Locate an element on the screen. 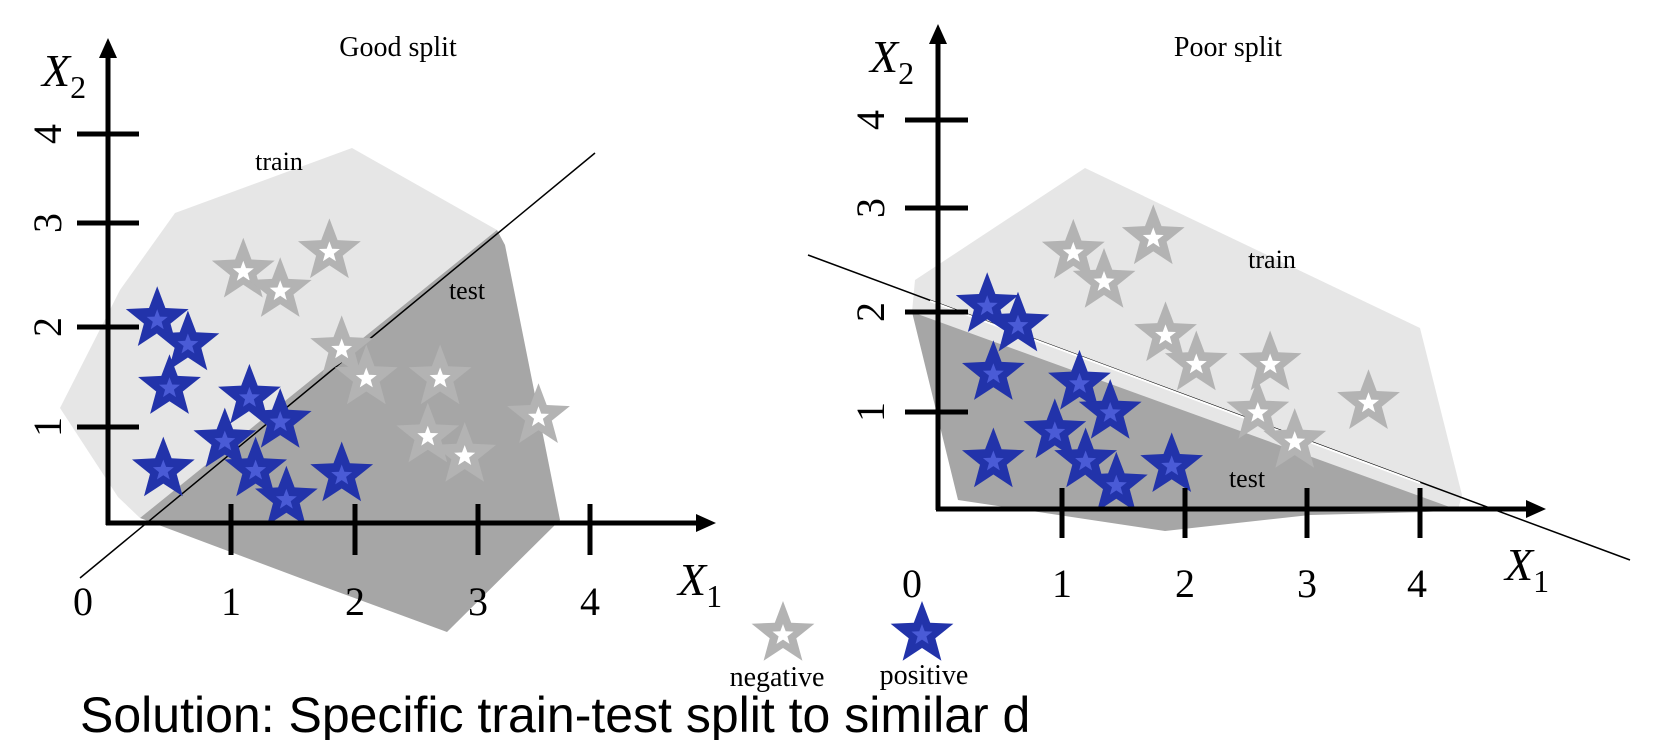  legend-positive-icon is located at coordinates (922, 631).